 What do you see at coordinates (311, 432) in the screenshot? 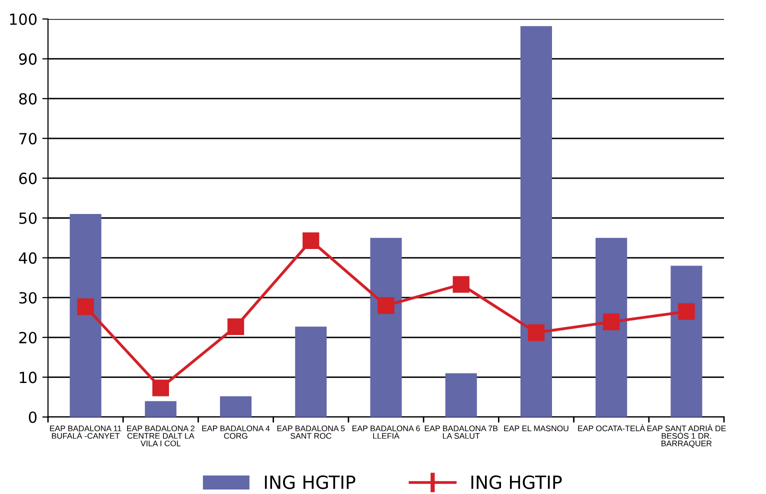
I see `x-tick-label: EAP BADALONA 5 SANT ROC` at bounding box center [311, 432].